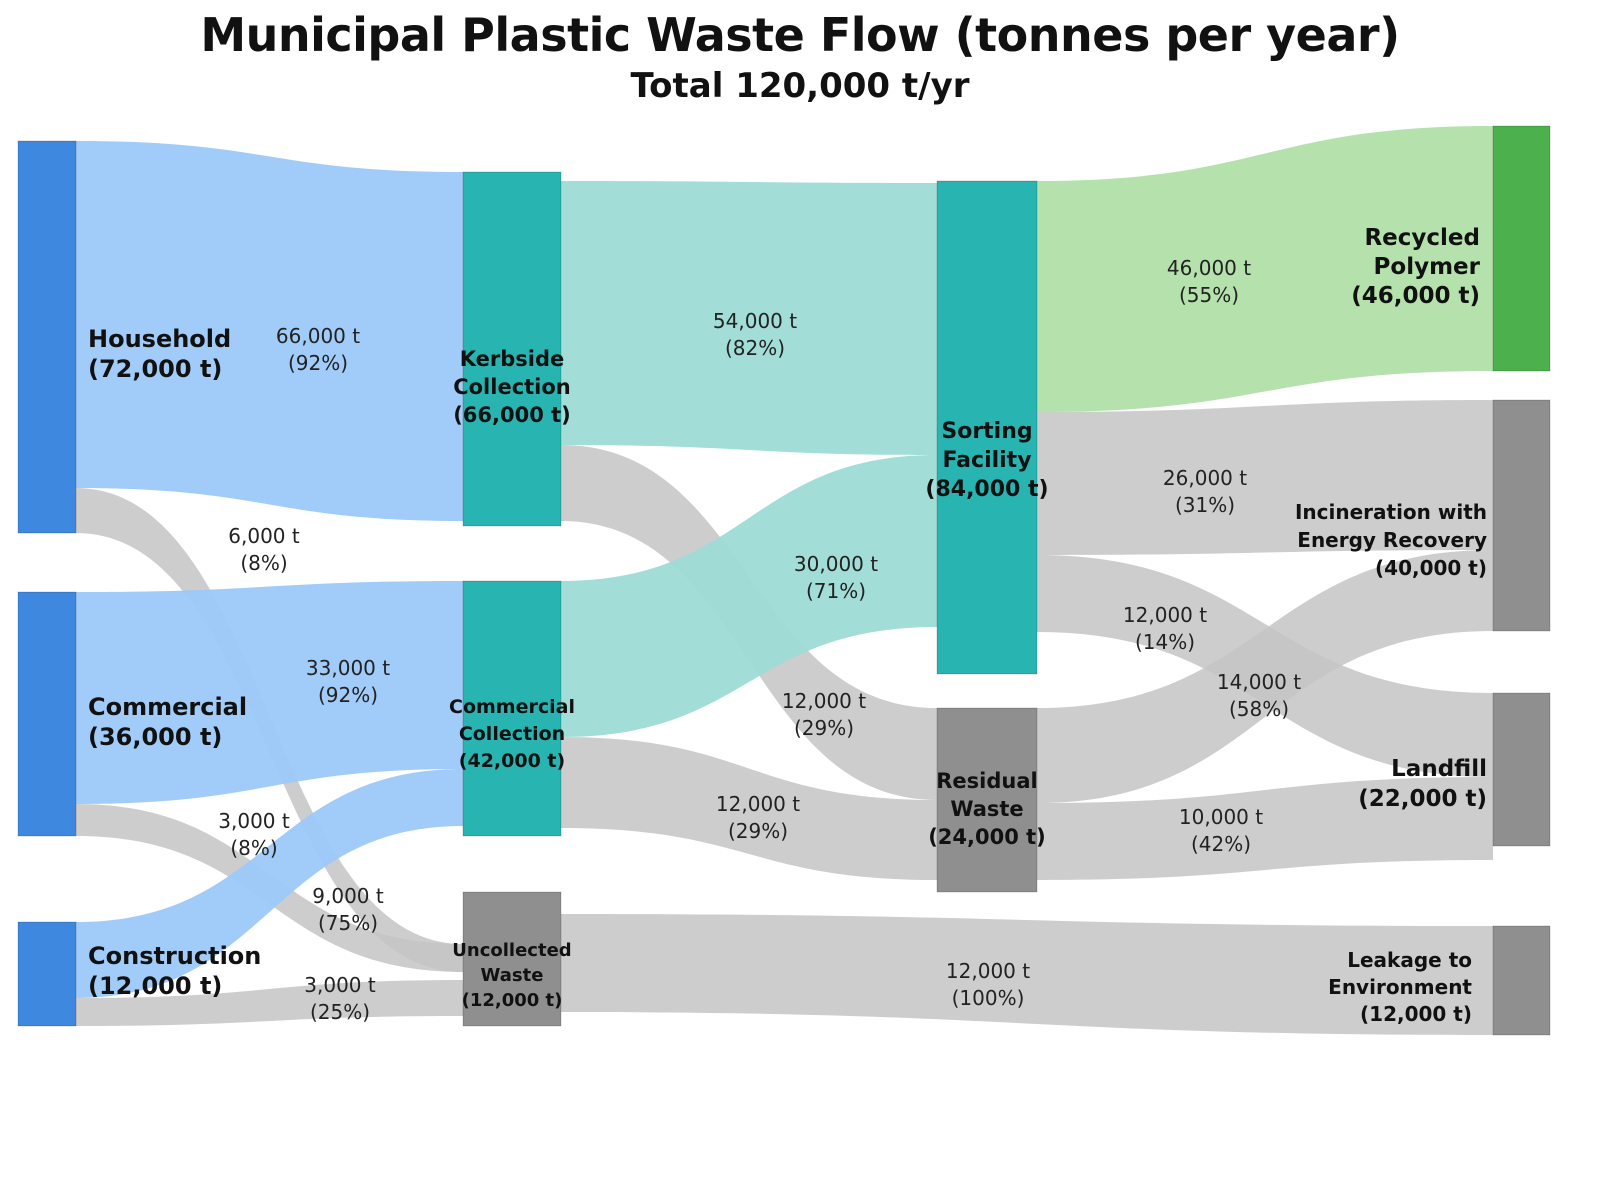 The height and width of the screenshot is (1200, 1600). Describe the element at coordinates (836, 564) in the screenshot. I see `flow-value-label: 30,000 t` at that location.